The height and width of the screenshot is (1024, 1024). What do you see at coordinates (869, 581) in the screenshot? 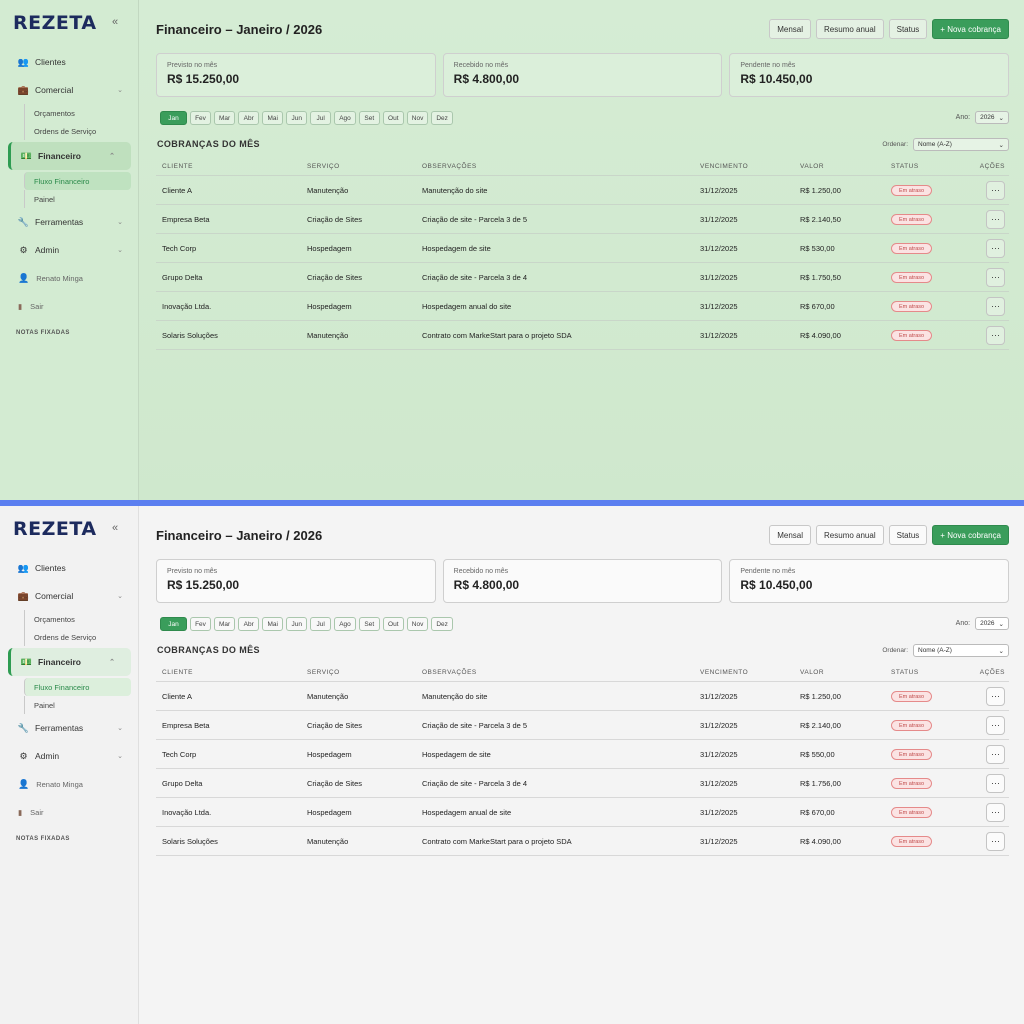
I see `card-pending: Pendente no mês R$ 10.450,00` at bounding box center [869, 581].